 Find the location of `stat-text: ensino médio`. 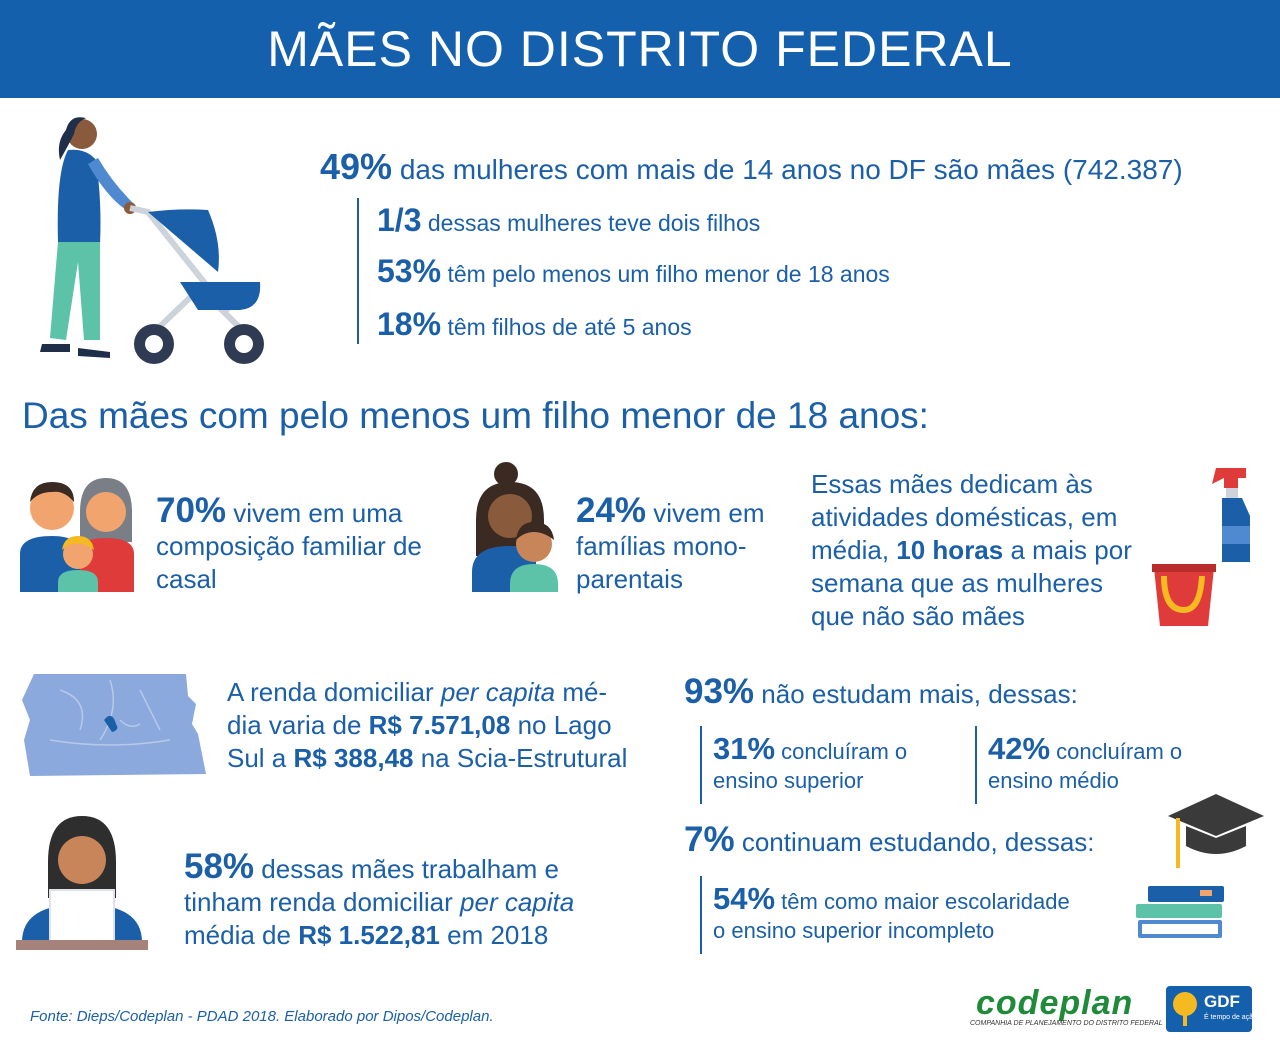

stat-text: ensino médio is located at coordinates (1053, 780).